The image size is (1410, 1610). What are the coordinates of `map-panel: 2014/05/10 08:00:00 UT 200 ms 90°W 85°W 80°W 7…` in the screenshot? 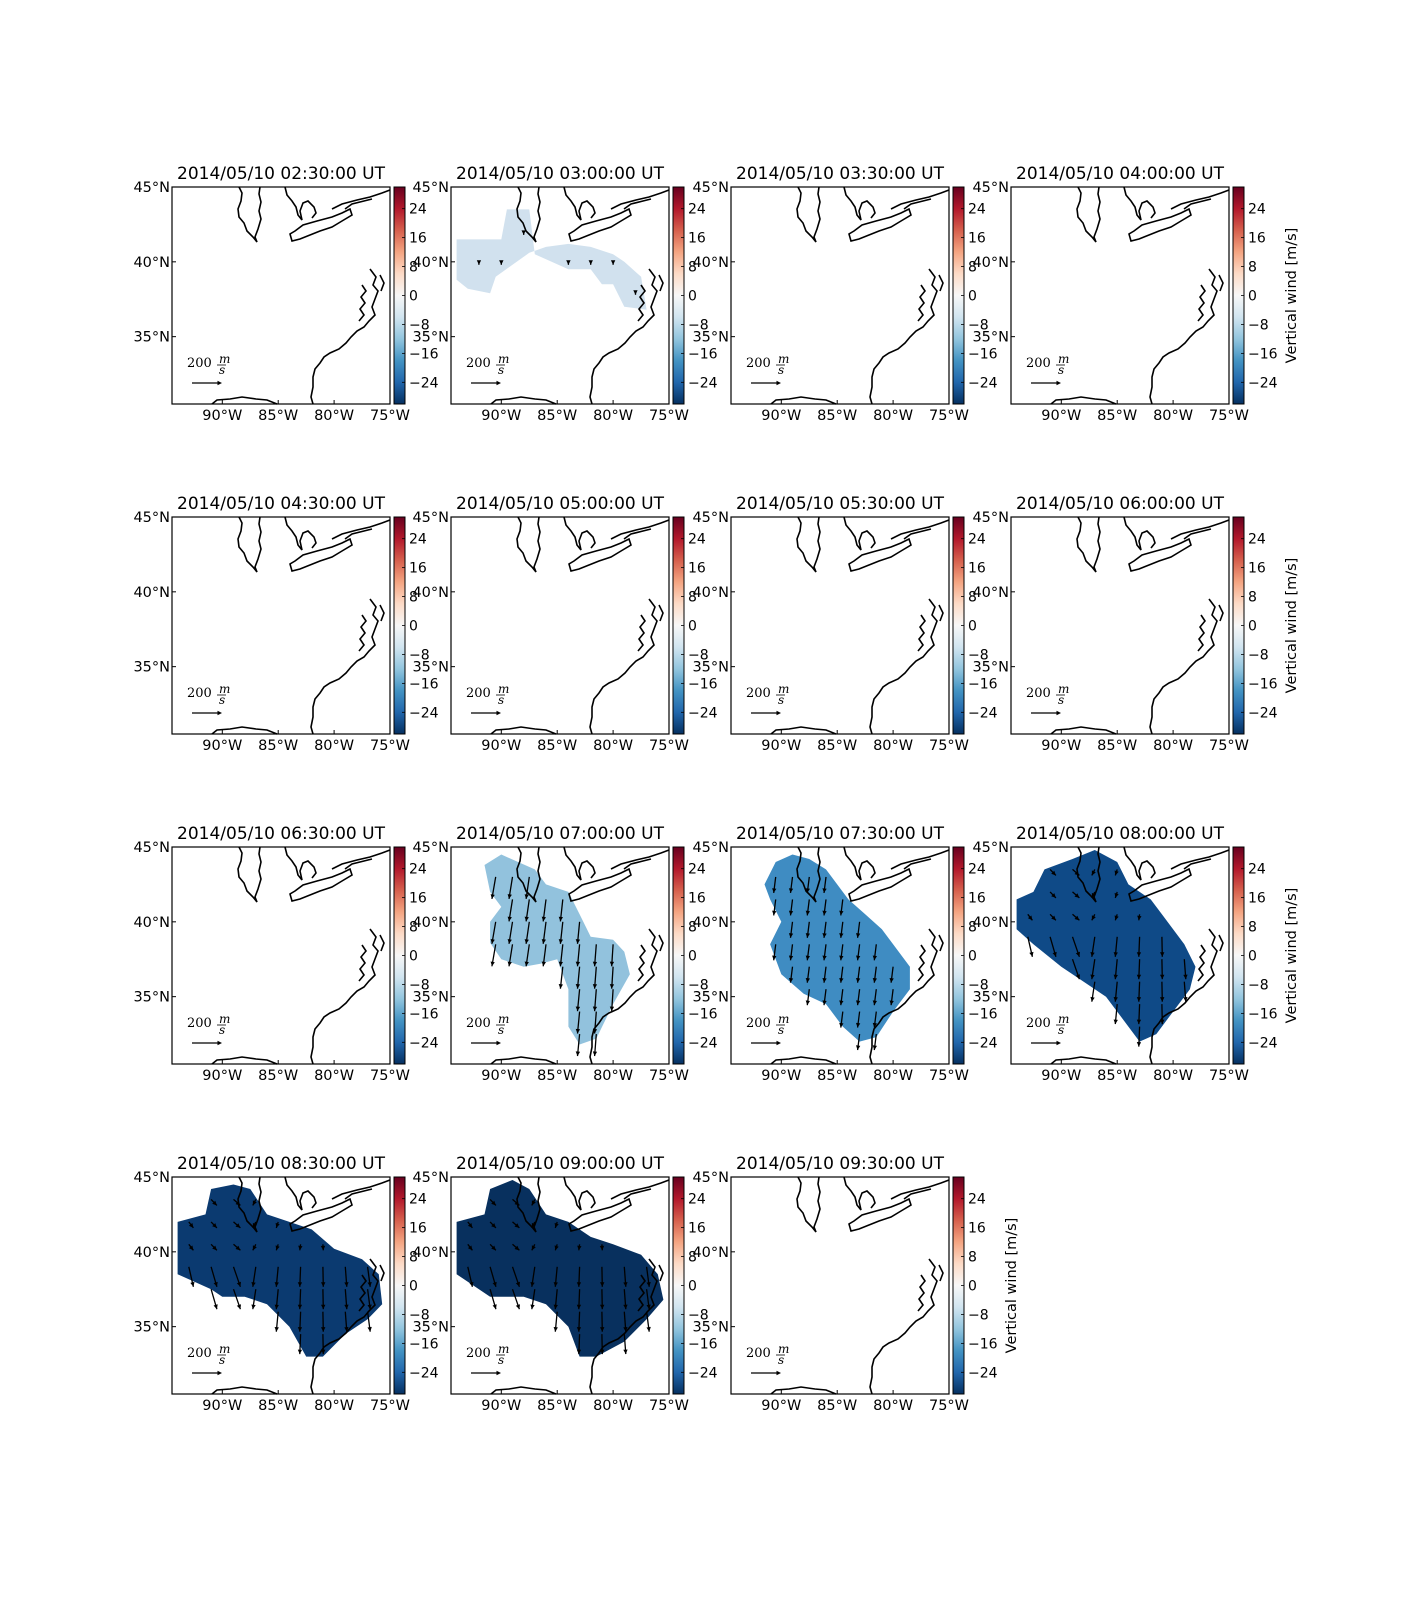 It's located at (1136, 954).